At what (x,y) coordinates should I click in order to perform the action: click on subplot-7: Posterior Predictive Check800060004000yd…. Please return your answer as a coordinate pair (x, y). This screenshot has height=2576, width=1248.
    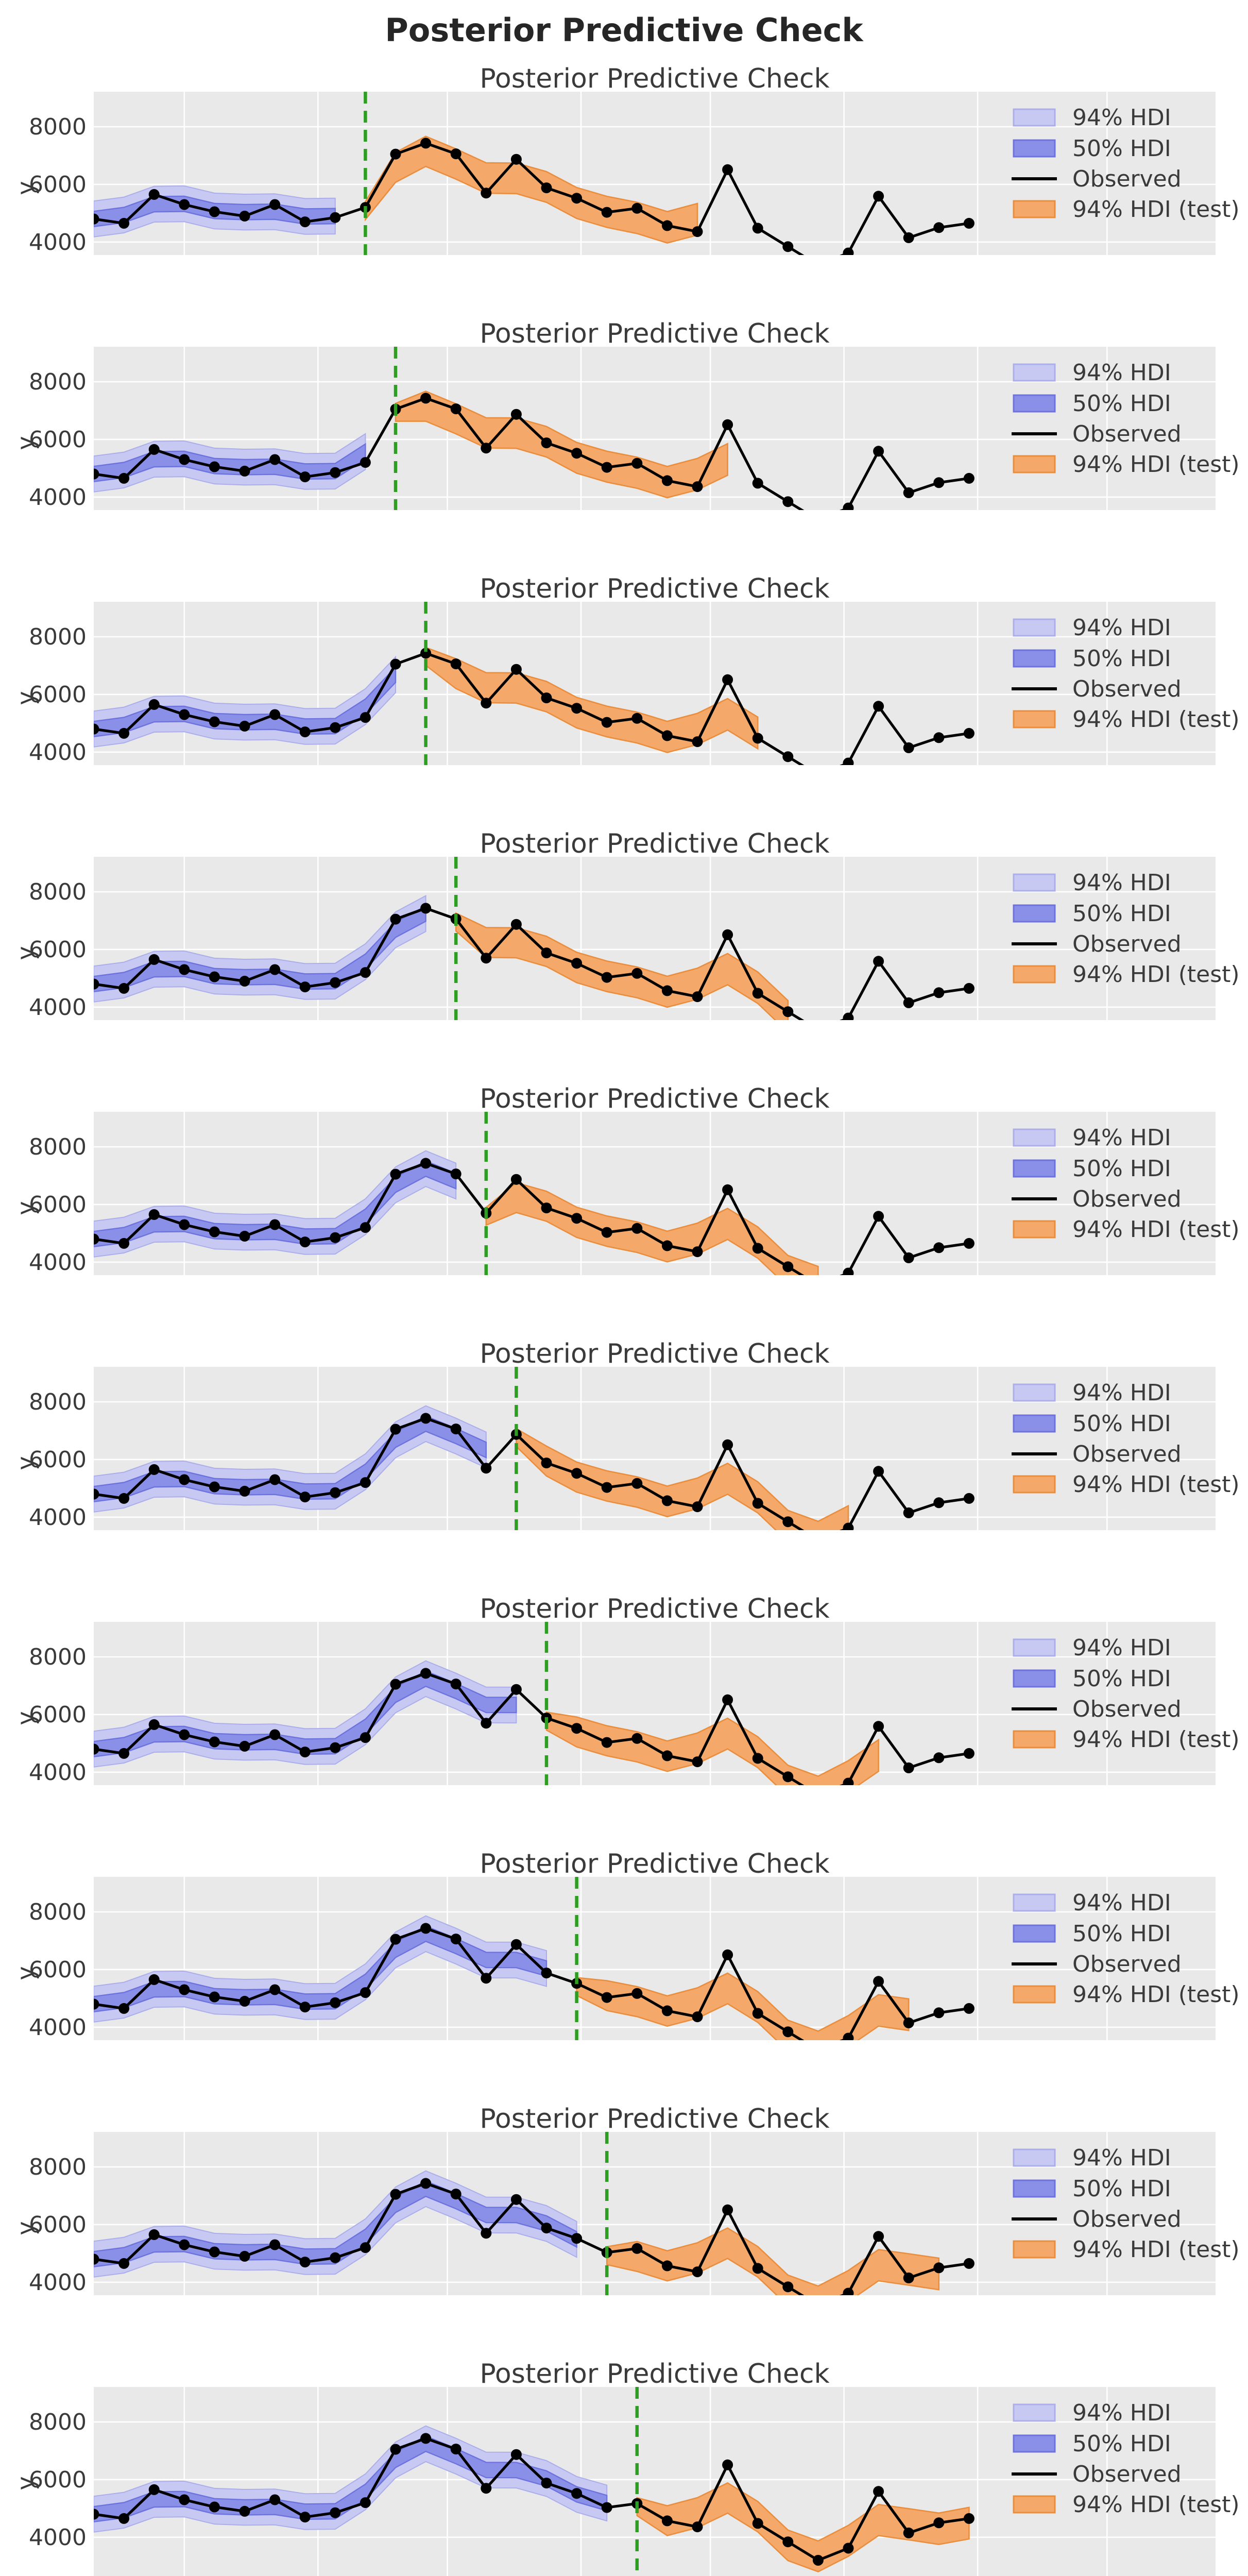
    Looking at the image, I should click on (626, 1689).